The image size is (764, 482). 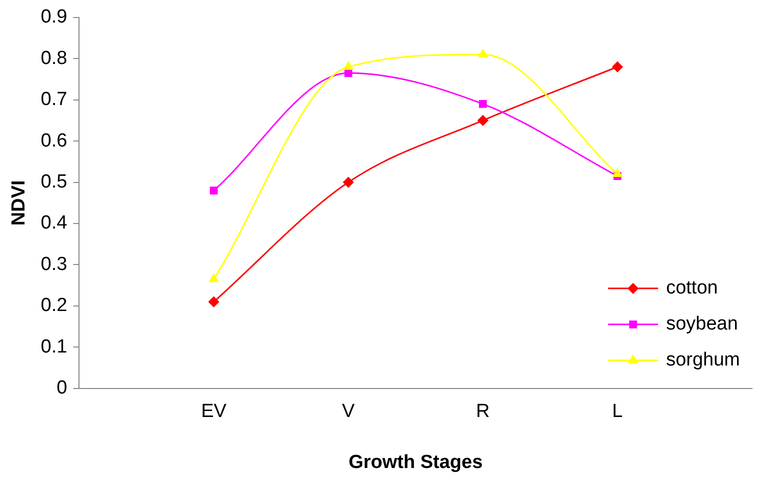 I want to click on x-axis-title: Growth Stages, so click(x=415, y=462).